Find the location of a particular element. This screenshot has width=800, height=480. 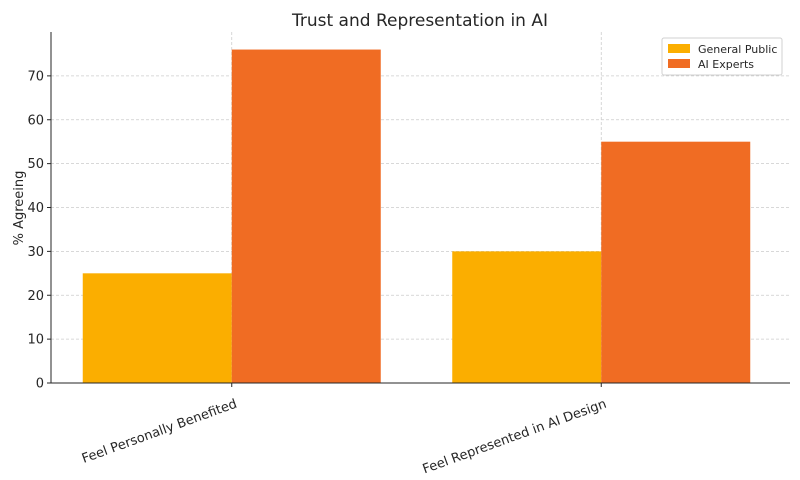

y-tick-label: 60 is located at coordinates (35, 120).